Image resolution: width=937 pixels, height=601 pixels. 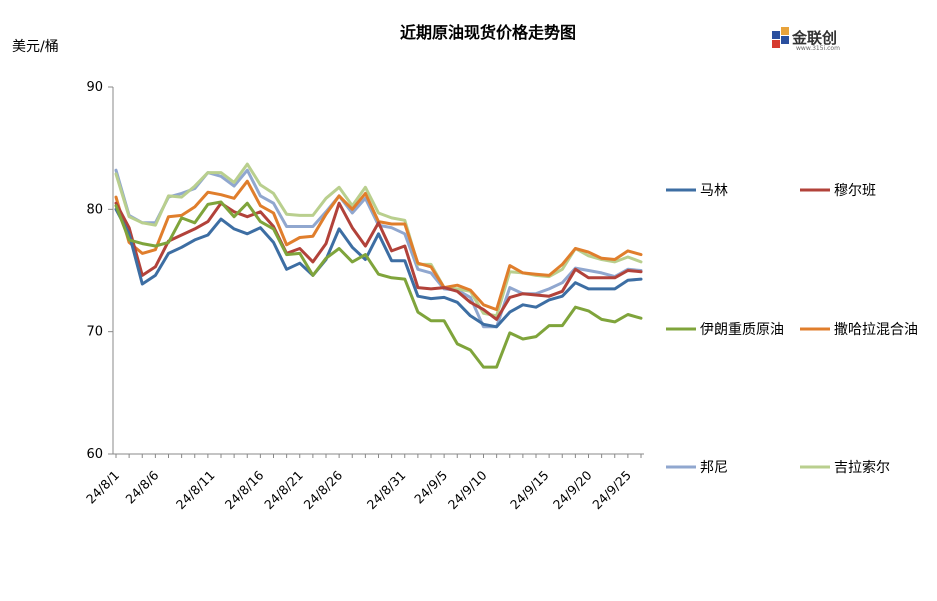 I want to click on logo-name: 金联创, so click(x=814, y=38).